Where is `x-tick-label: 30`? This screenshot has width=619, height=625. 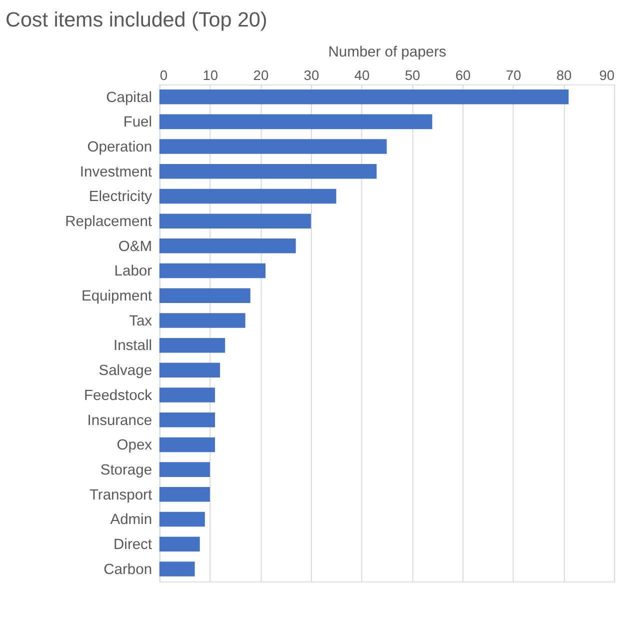 x-tick-label: 30 is located at coordinates (312, 75).